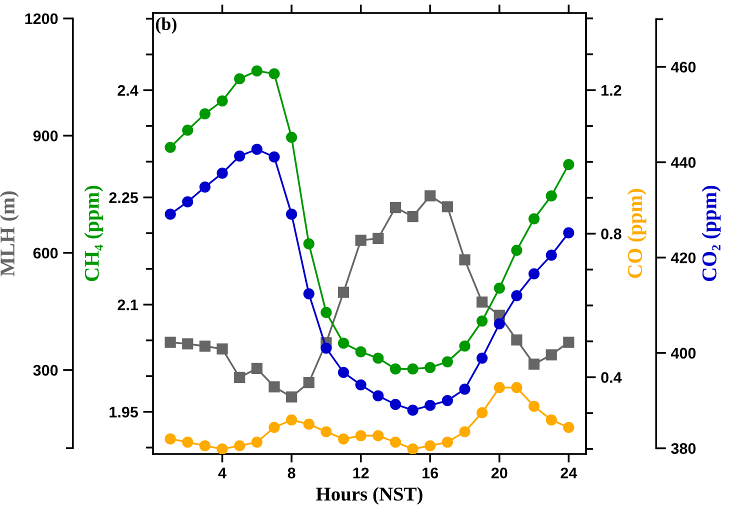 The height and width of the screenshot is (528, 734). What do you see at coordinates (569, 473) in the screenshot?
I see `x-tick-label: 24` at bounding box center [569, 473].